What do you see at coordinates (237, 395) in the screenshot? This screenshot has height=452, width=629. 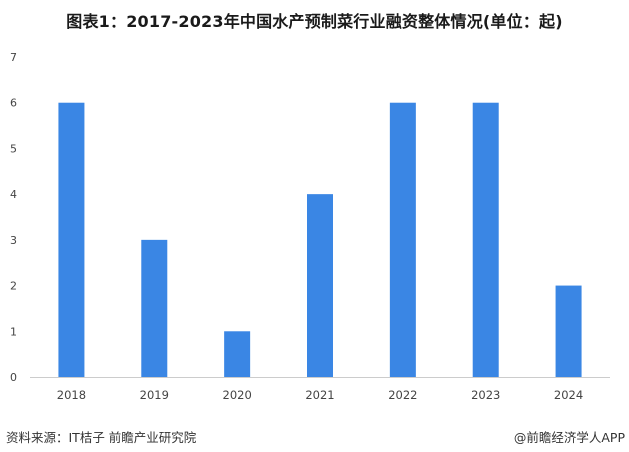 I see `x-tick-label: 2020` at bounding box center [237, 395].